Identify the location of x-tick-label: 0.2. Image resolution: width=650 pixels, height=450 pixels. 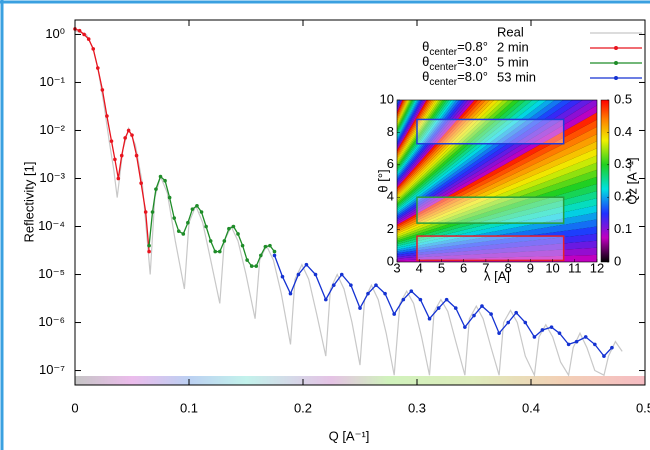
(303, 407).